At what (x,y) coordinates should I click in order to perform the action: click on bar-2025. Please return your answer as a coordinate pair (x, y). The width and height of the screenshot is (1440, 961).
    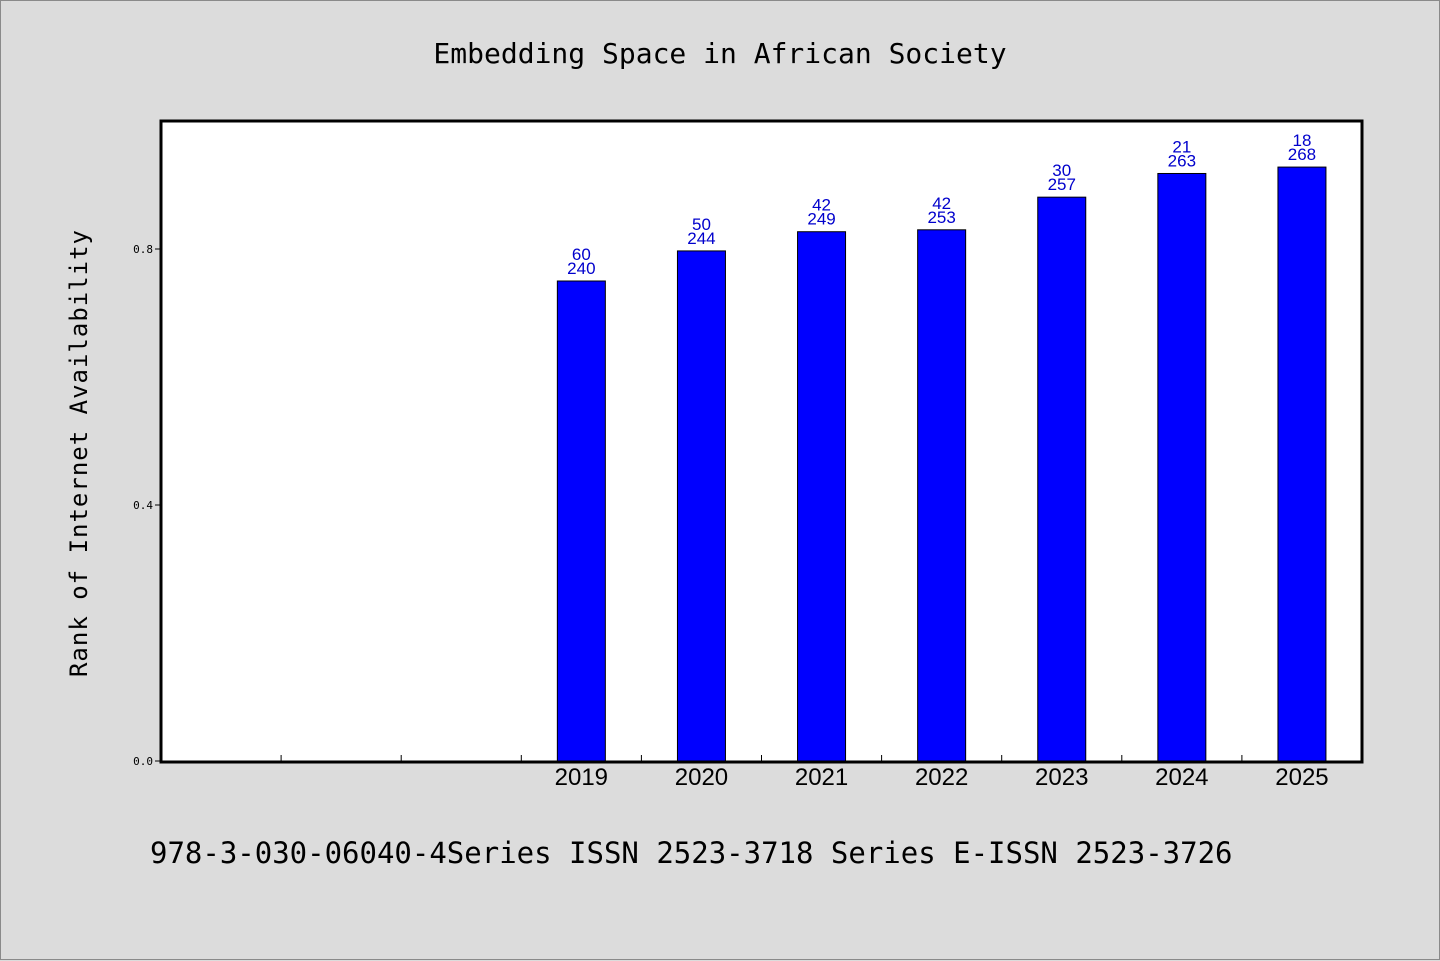
    Looking at the image, I should click on (1302, 464).